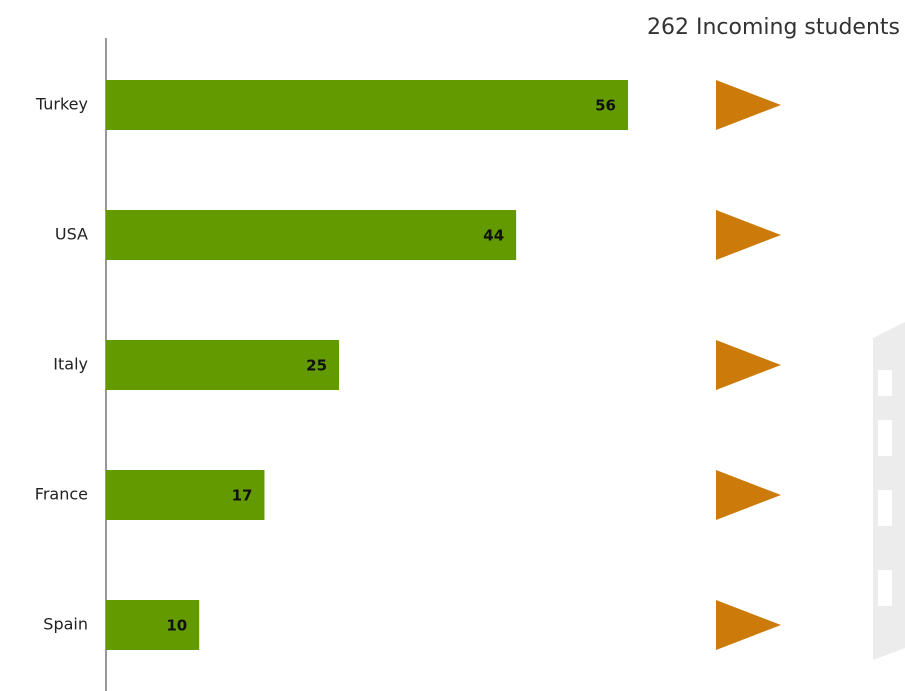 The width and height of the screenshot is (905, 691). I want to click on chart-title: 262 Incoming students, so click(773, 27).